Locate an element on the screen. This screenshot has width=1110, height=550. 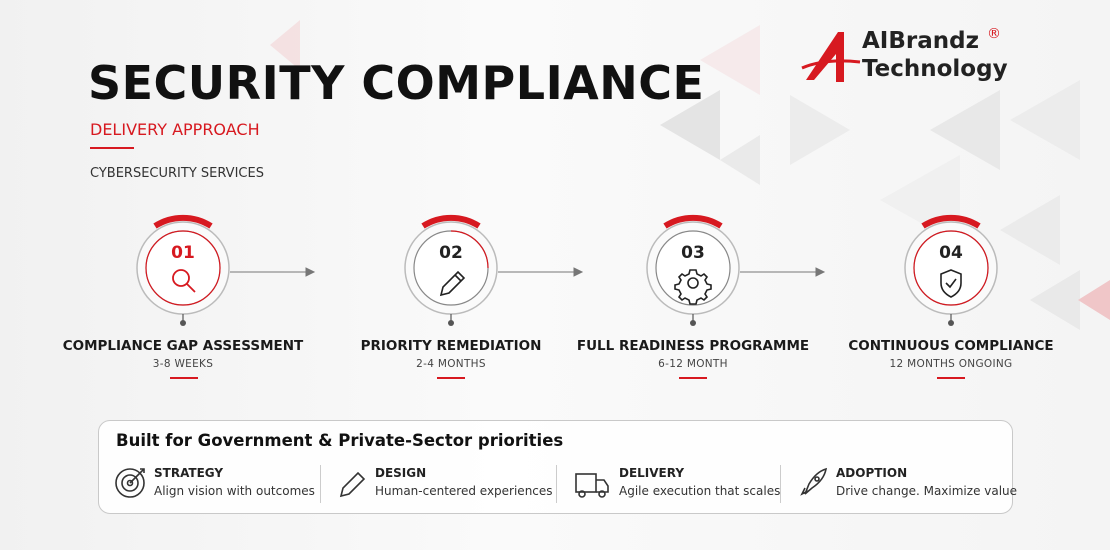
priority-title: ADOPTION is located at coordinates (872, 473).